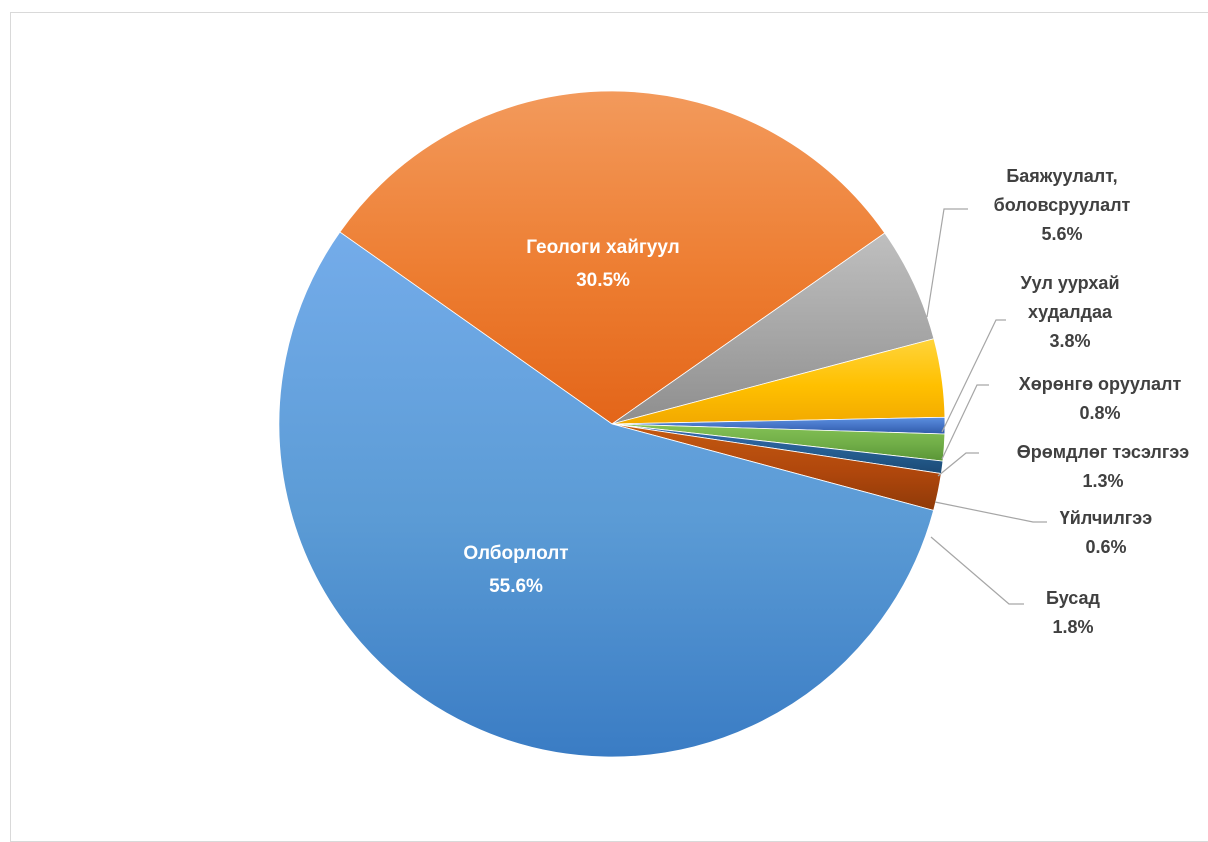  Describe the element at coordinates (1069, 341) in the screenshot. I see `data-label-value: 3.8%` at that location.